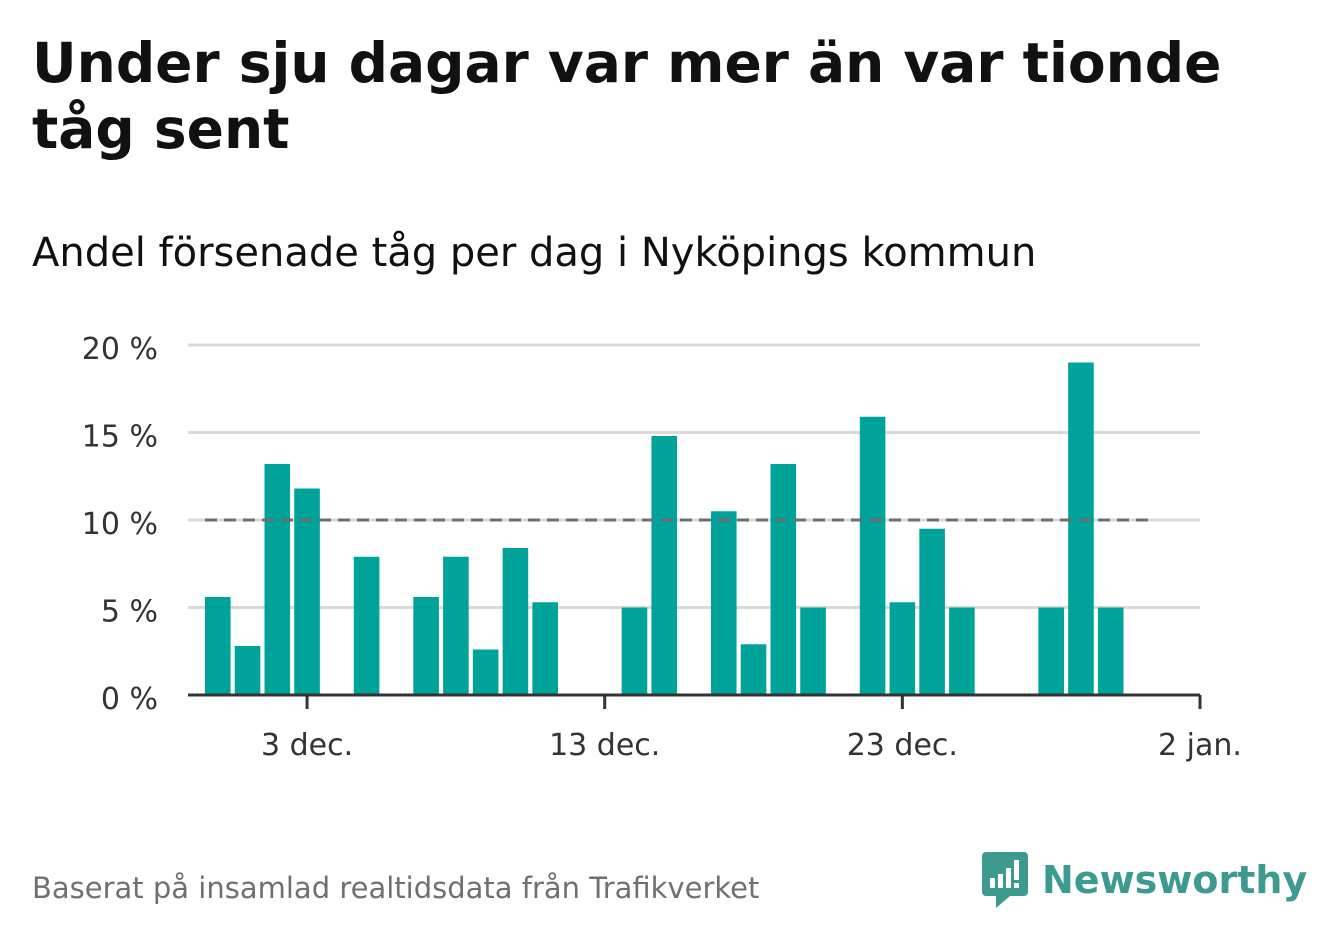 The width and height of the screenshot is (1322, 939). What do you see at coordinates (902, 745) in the screenshot?
I see `x-tick-label: 23 dec.` at bounding box center [902, 745].